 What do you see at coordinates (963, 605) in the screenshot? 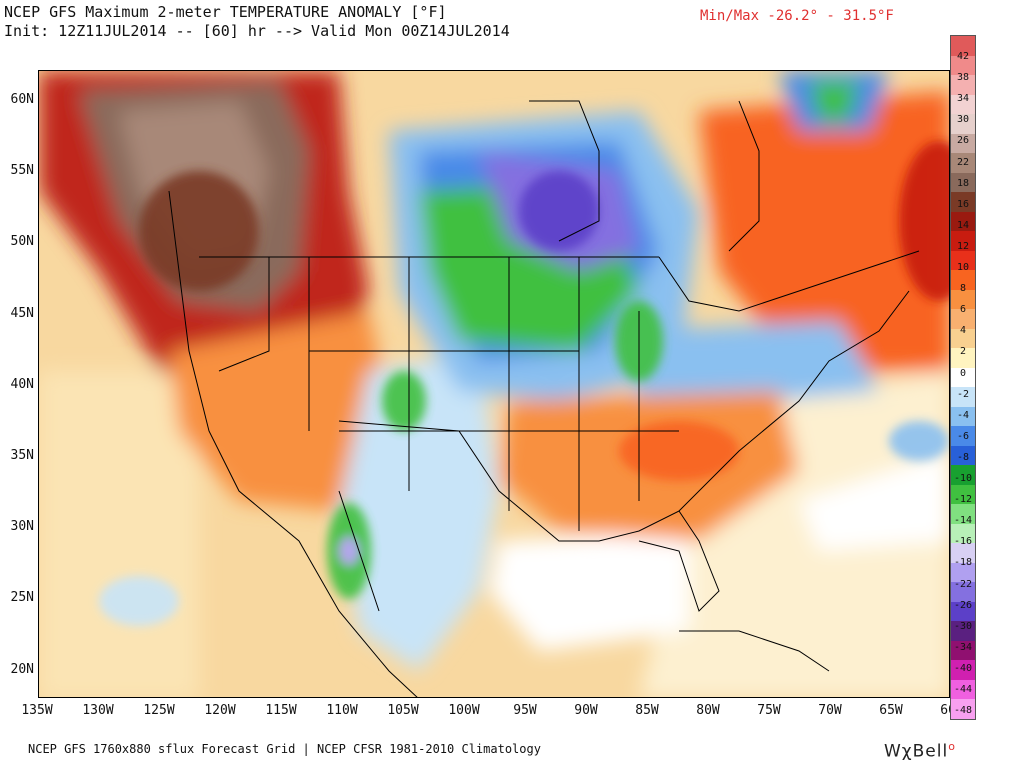
I see `colorbar-label: -26` at bounding box center [963, 605].